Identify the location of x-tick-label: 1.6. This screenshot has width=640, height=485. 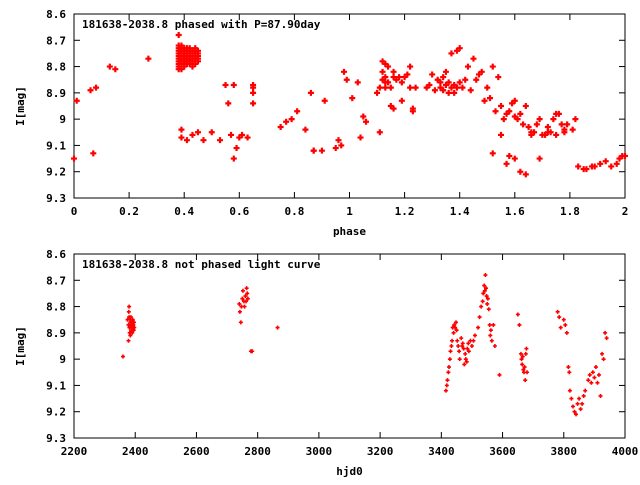
(515, 211).